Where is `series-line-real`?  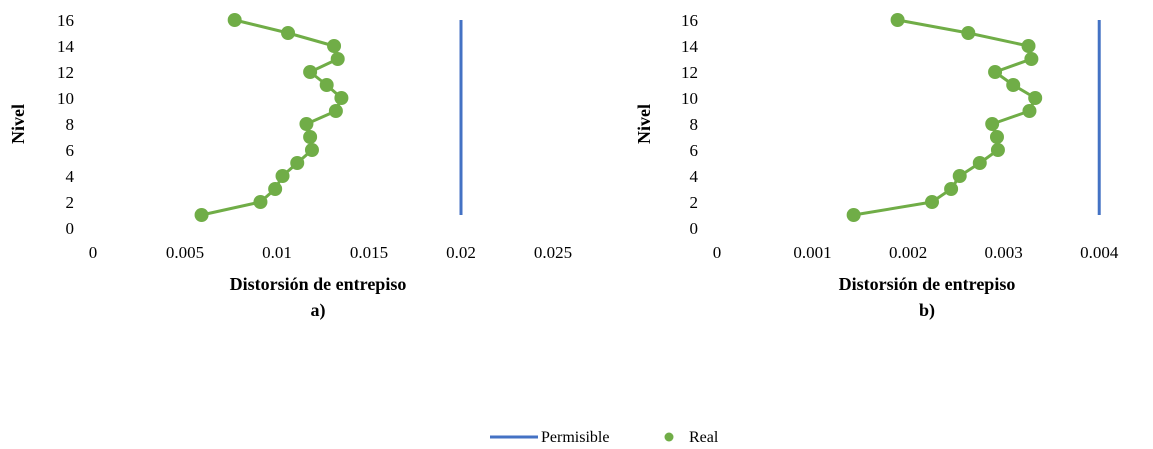 series-line-real is located at coordinates (945, 117).